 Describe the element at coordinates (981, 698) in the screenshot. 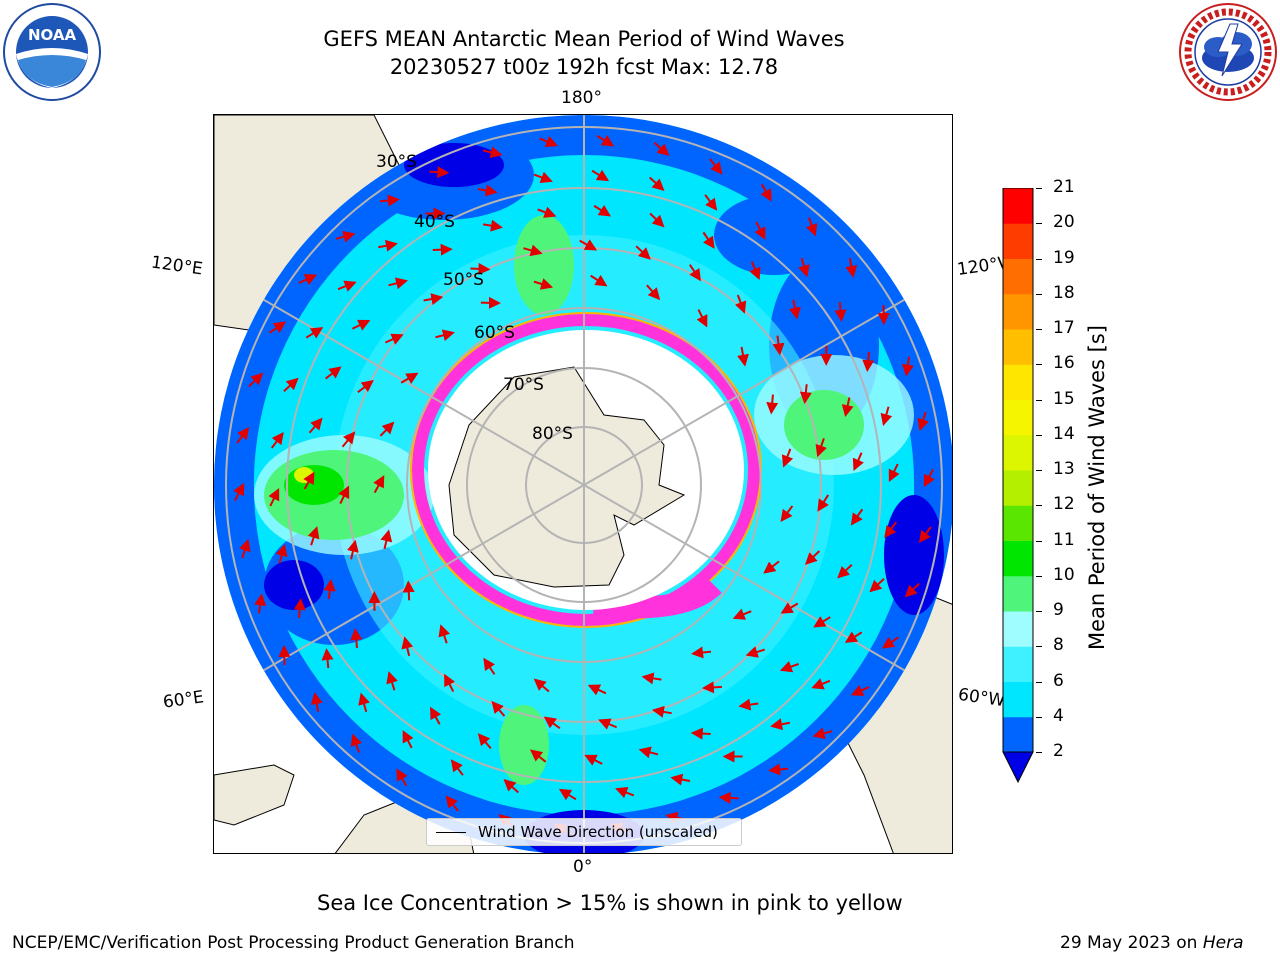

I see `lon-label-60w: 60°W` at that location.